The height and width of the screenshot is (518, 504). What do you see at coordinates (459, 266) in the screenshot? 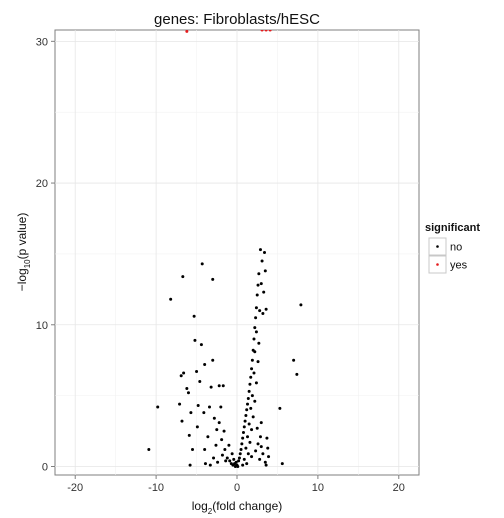
I see `legend-label-yes: yes` at bounding box center [459, 266].